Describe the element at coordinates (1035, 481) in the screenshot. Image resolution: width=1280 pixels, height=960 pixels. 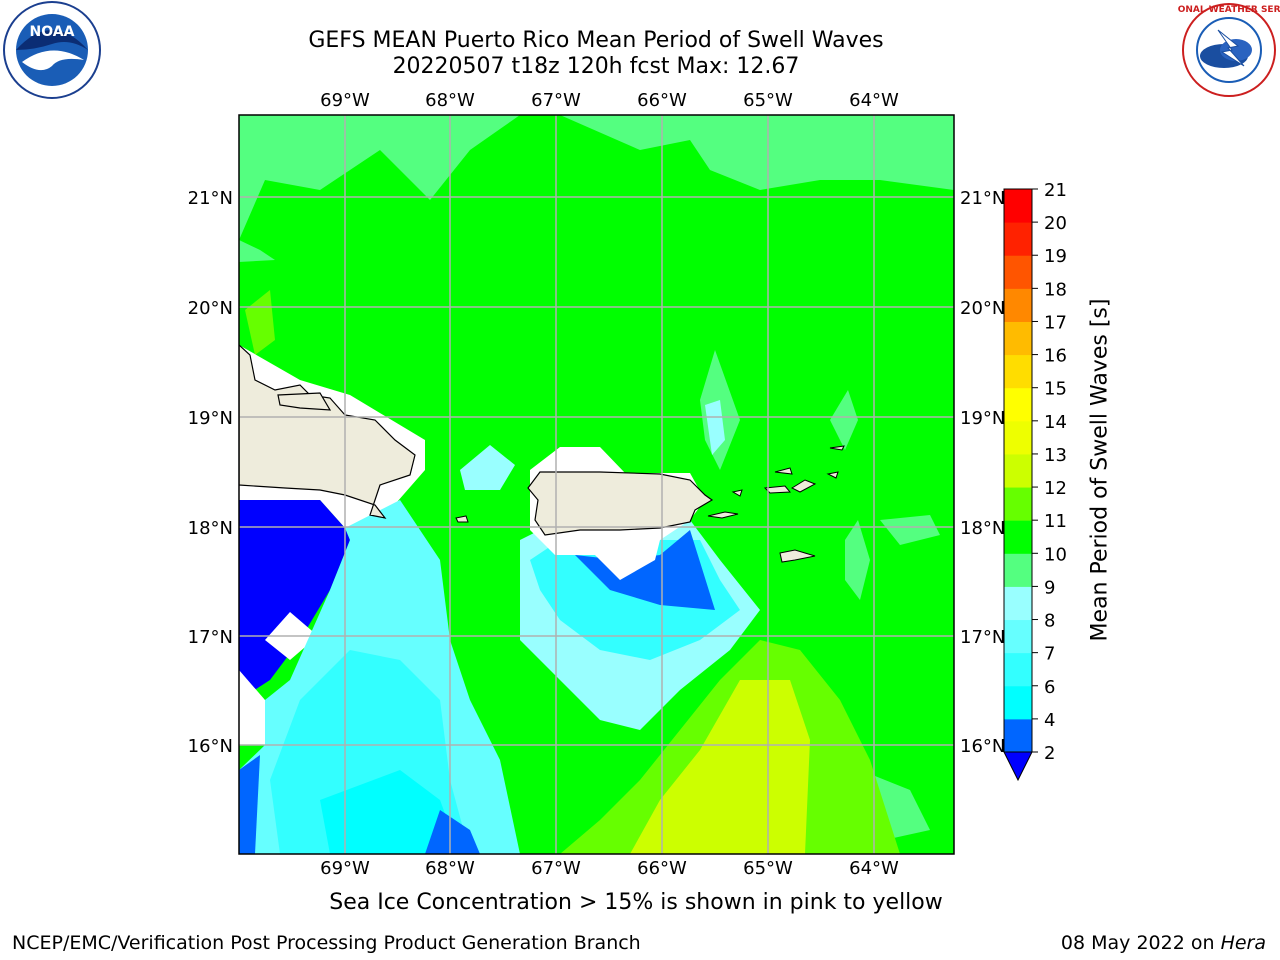
I see `colorbar: 2 4 6 7 8 9 10 11 12 13 14 15 16 17 18 19 20 21` at that location.